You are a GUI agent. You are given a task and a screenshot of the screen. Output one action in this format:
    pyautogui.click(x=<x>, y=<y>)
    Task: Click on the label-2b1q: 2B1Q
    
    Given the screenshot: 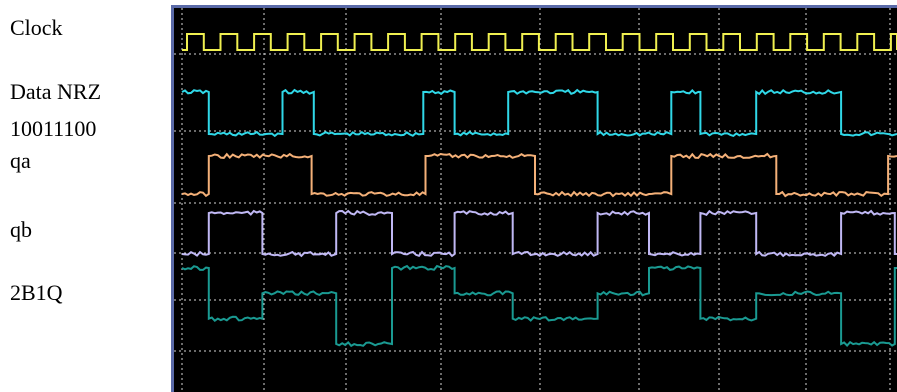 What is the action you would take?
    pyautogui.click(x=36, y=292)
    